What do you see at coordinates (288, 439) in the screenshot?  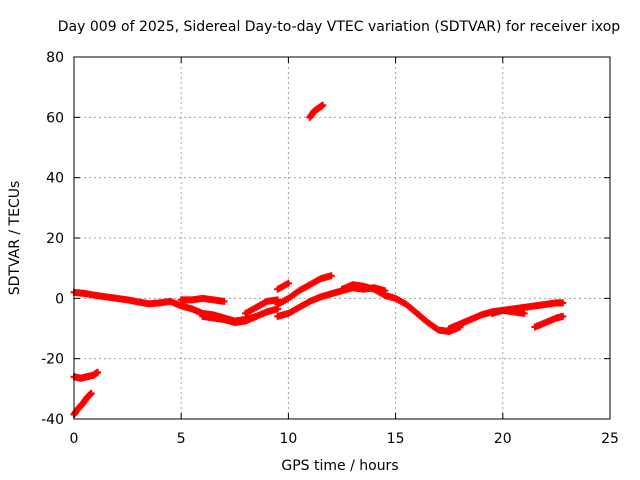 I see `x-tick-label: 10` at bounding box center [288, 439].